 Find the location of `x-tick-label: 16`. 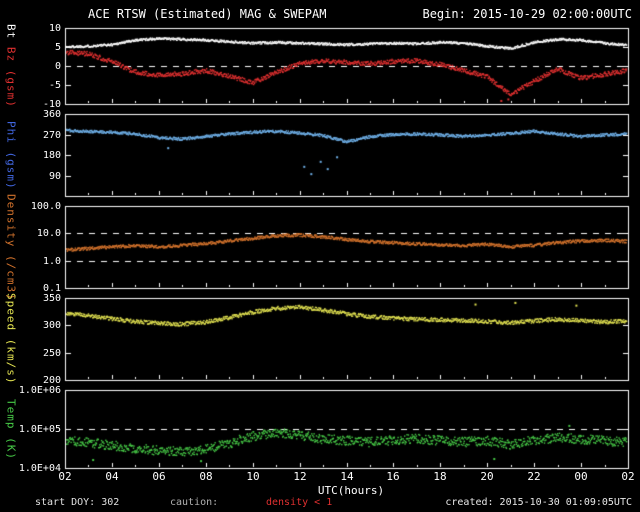

x-tick-label: 16 is located at coordinates (393, 476).